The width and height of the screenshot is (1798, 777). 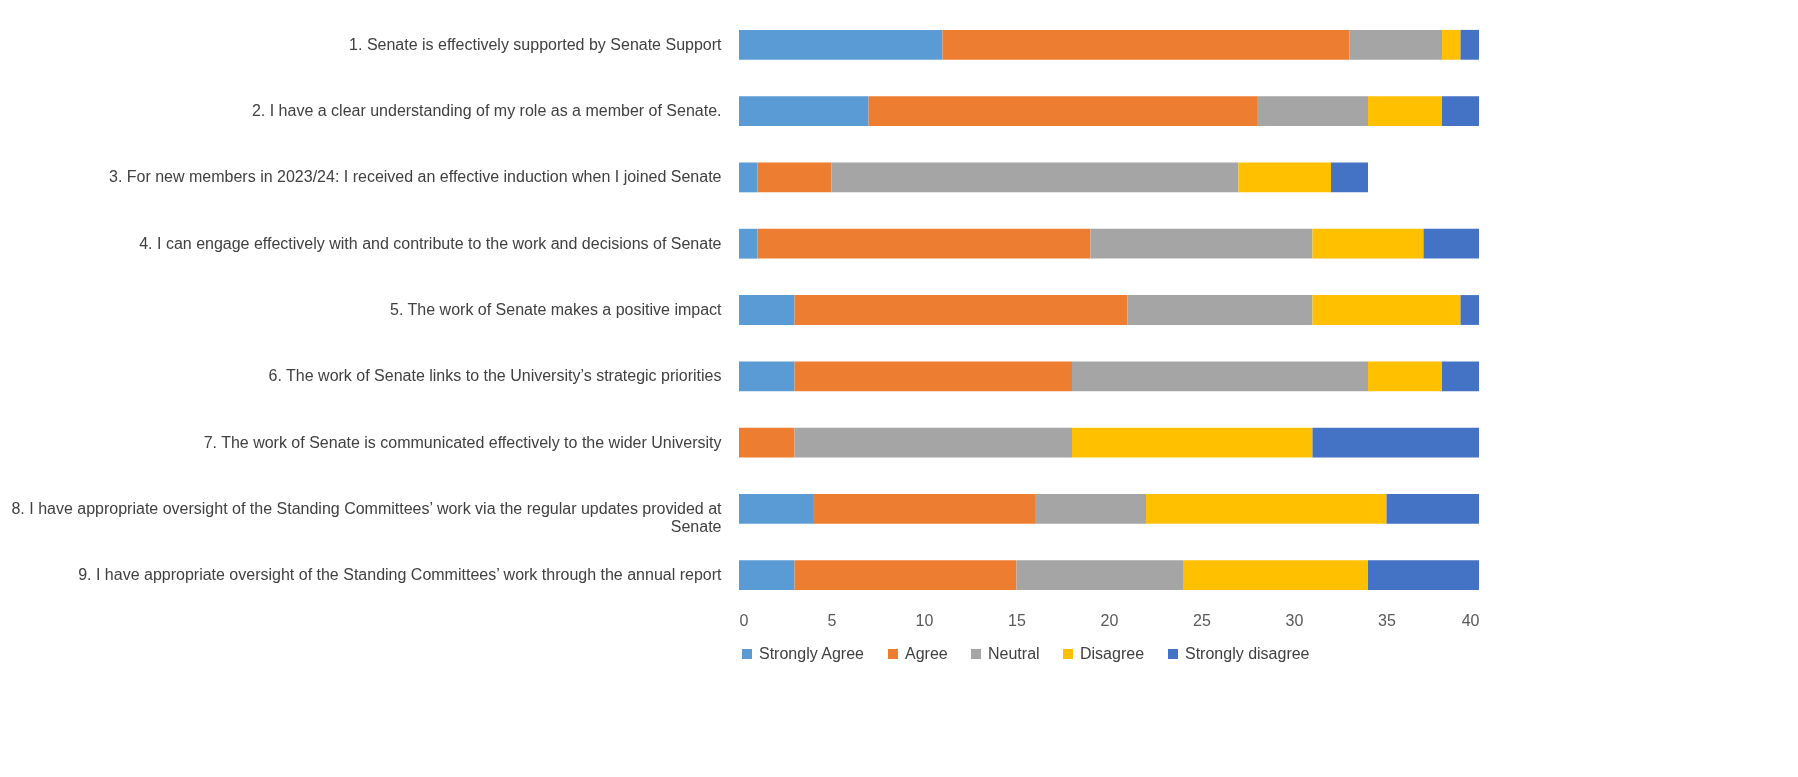 I want to click on y-tick-label: 9. I have appropriate oversight of the Standing Committees’ work through the annual report, so click(x=400, y=575).